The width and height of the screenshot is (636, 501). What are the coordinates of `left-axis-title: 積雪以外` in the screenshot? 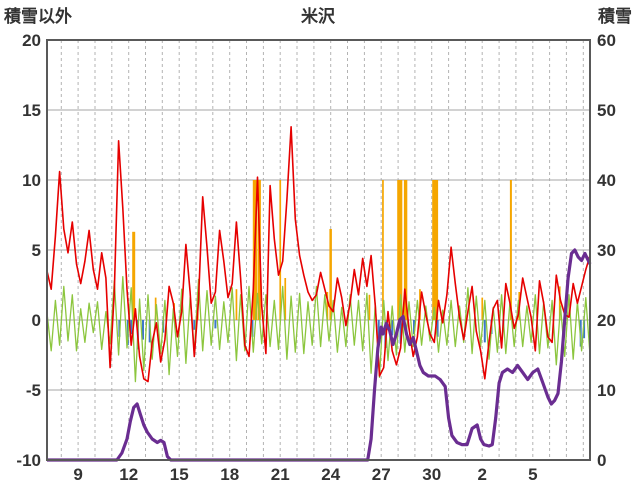 It's located at (38, 16).